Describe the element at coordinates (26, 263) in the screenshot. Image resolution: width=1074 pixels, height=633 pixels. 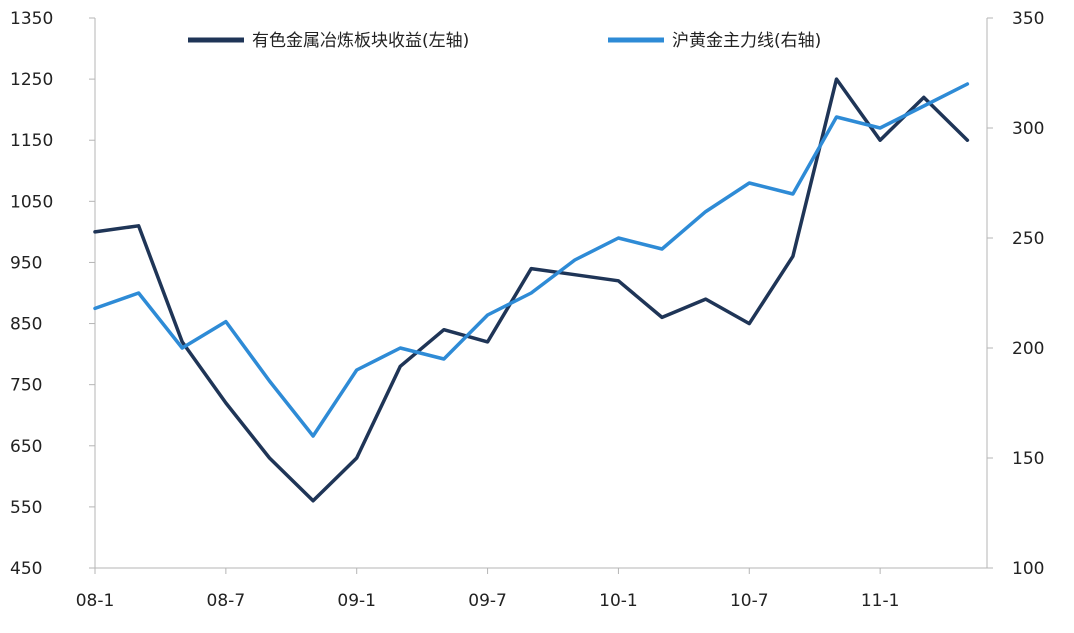
I see `left-tick-label: 950` at that location.